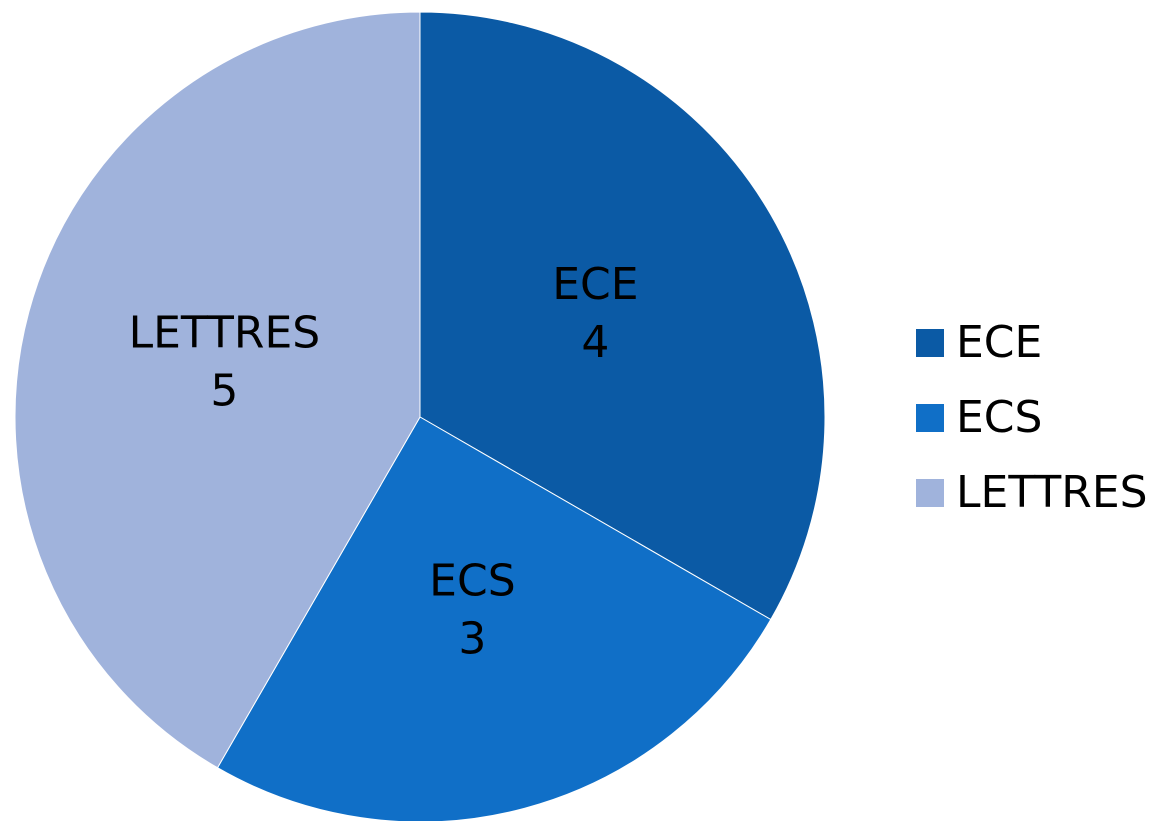  What do you see at coordinates (224, 391) in the screenshot?
I see `data-label-value: 5` at bounding box center [224, 391].